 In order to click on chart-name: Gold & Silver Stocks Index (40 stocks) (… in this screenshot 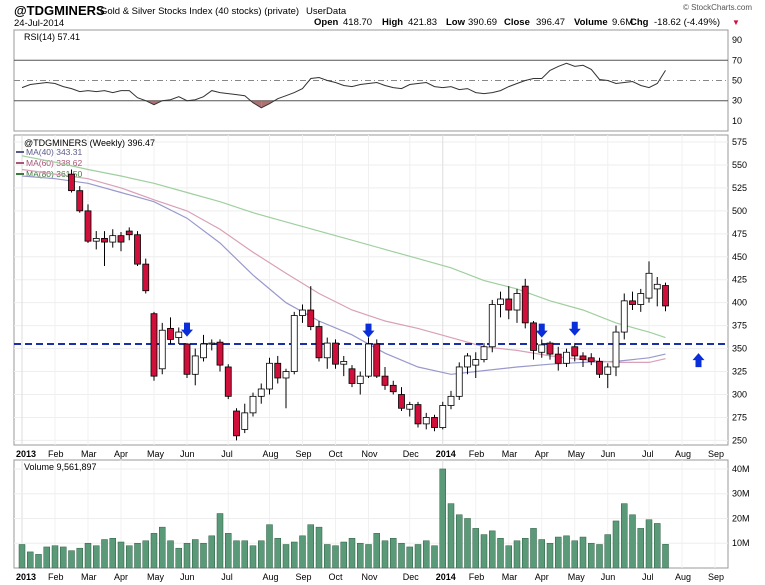, I will do `click(199, 11)`.